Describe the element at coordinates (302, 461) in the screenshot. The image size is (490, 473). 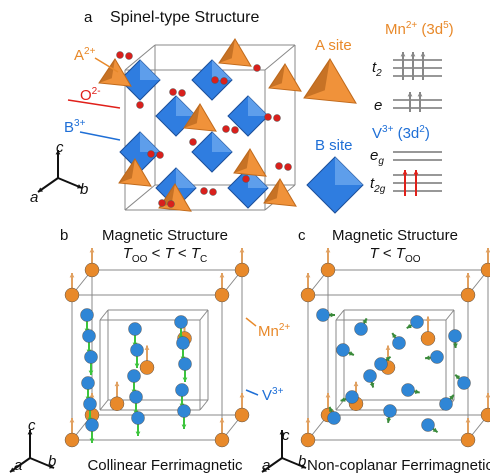
I see `axis-label: b` at that location.